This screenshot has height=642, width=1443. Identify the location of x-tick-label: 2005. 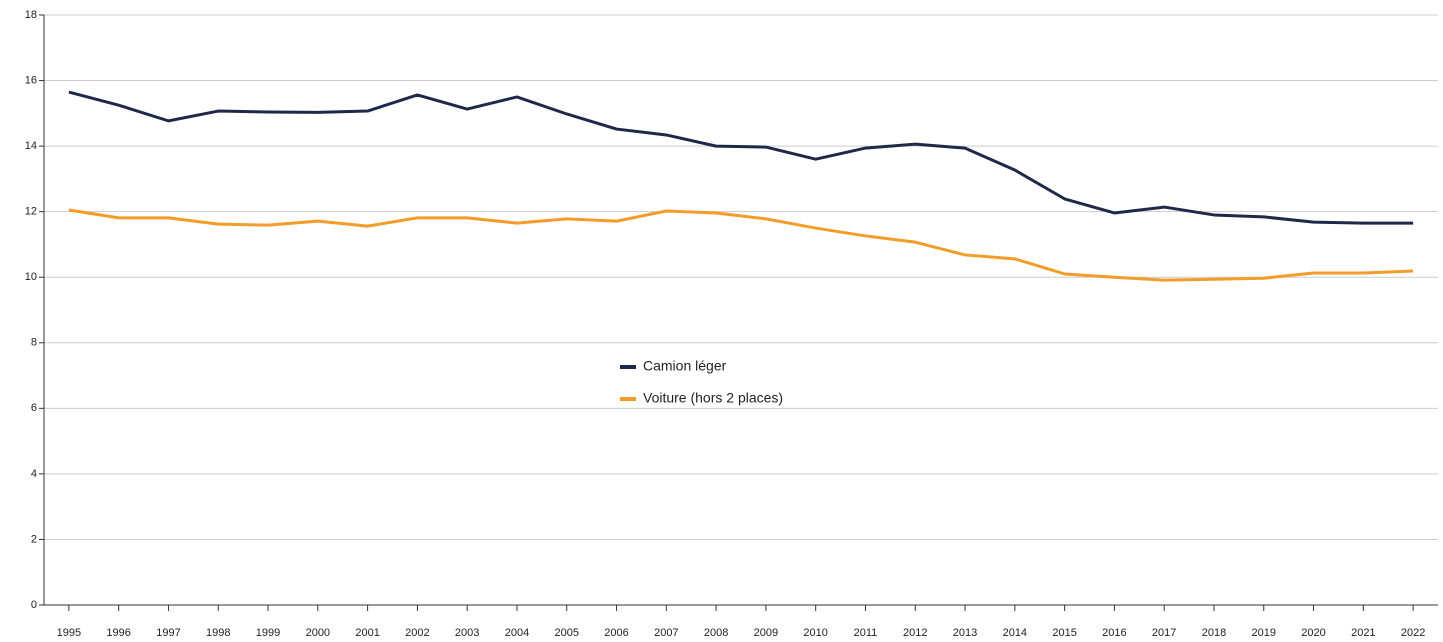
(567, 633).